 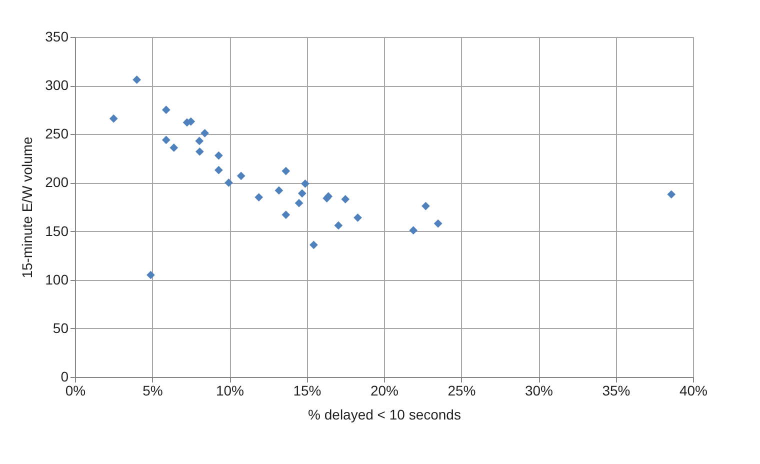 What do you see at coordinates (539, 390) in the screenshot?
I see `x-tick-label: 30%` at bounding box center [539, 390].